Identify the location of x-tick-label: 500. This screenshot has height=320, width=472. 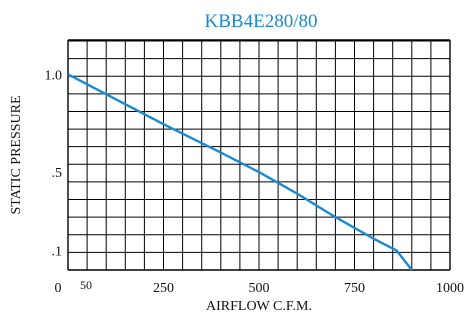
(259, 288).